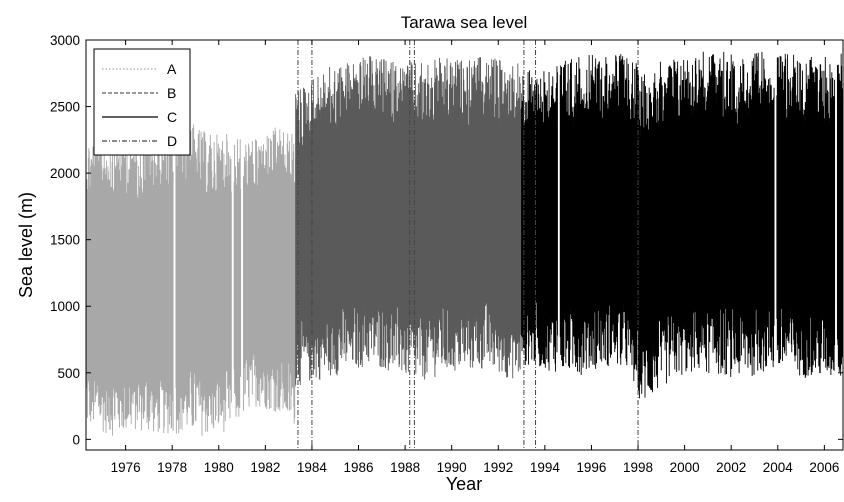 This screenshot has height=502, width=844. Describe the element at coordinates (65, 107) in the screenshot. I see `y-tick-label: 2500` at that location.